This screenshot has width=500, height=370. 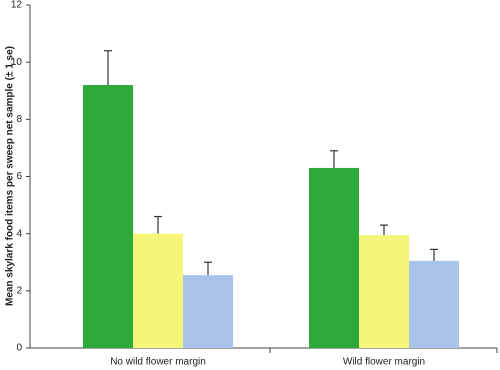 What do you see at coordinates (384, 362) in the screenshot?
I see `x-tick-label: Wild flower margin` at bounding box center [384, 362].